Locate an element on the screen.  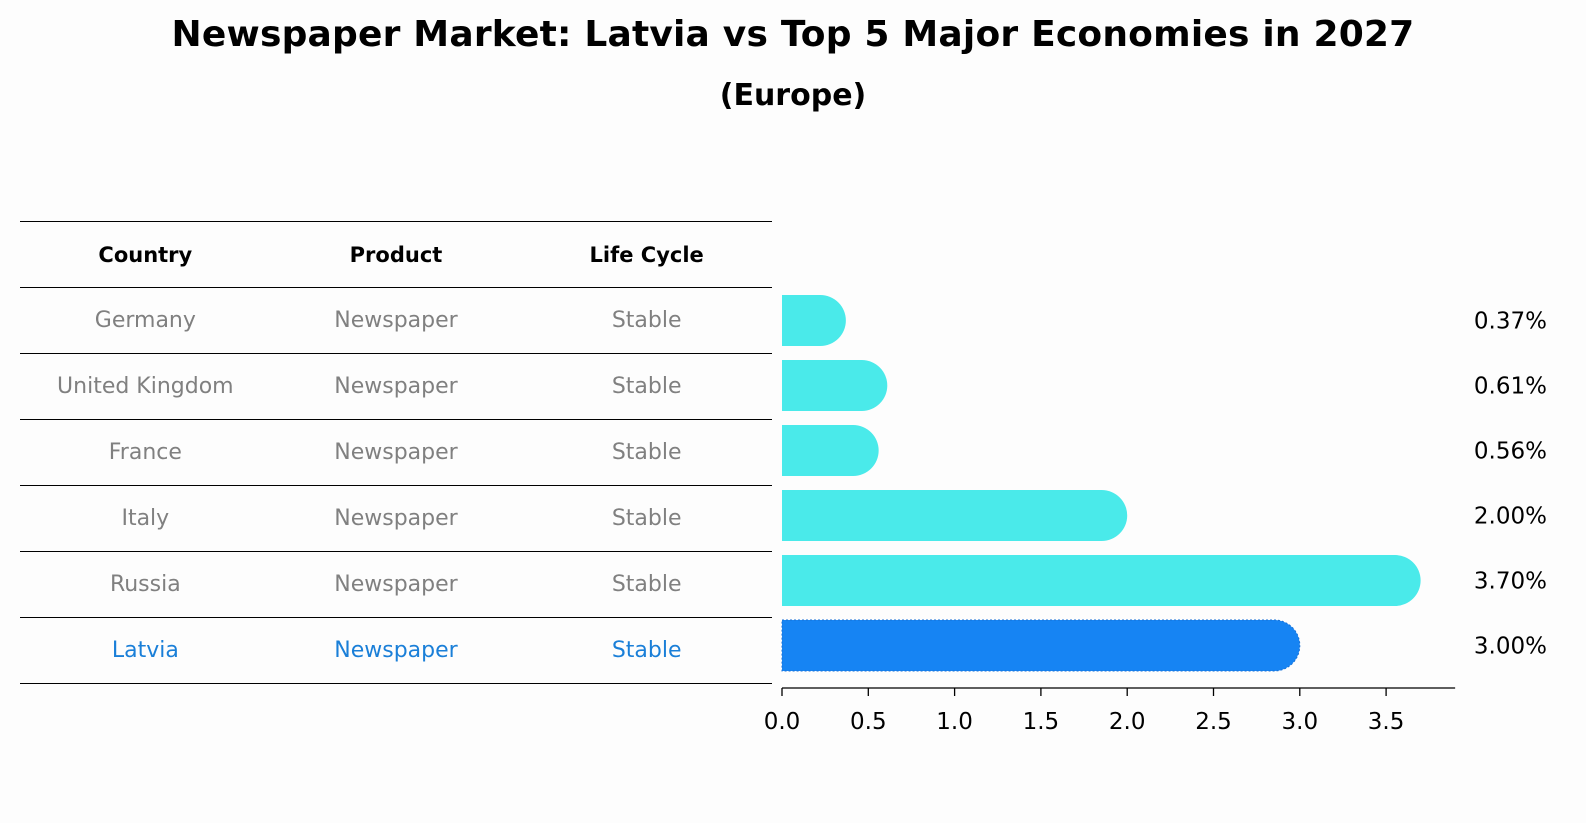
x-tick-label: 3.0 is located at coordinates (1300, 722).